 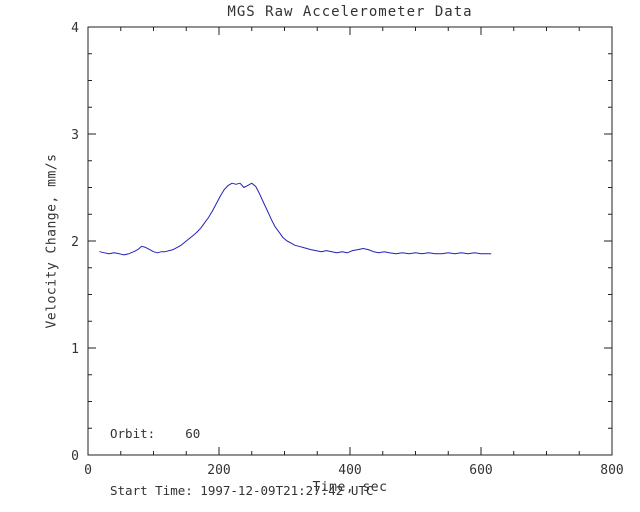 I want to click on x-tick-label: 200, so click(x=218, y=470).